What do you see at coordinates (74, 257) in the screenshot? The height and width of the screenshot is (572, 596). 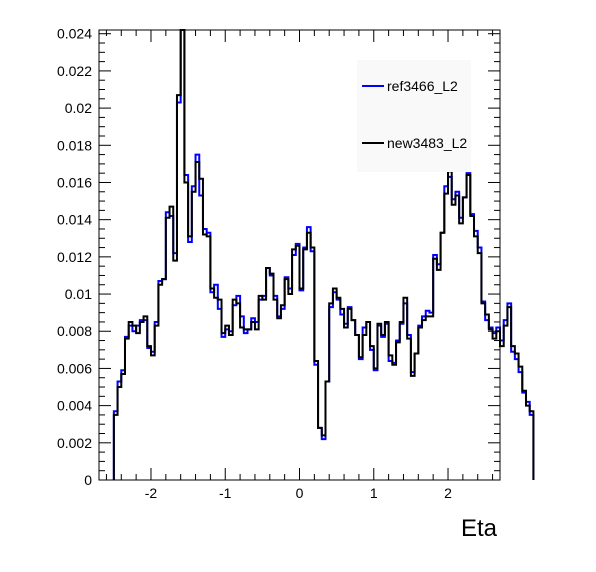 I see `y-tick-label: 0.012` at bounding box center [74, 257].